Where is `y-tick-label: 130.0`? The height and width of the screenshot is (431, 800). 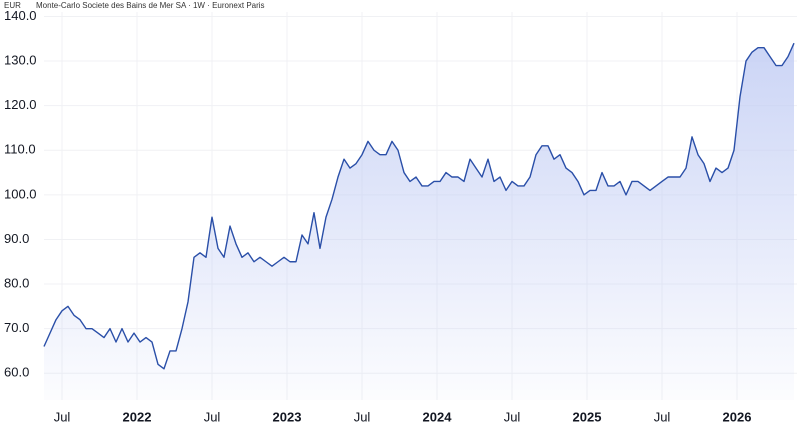 y-tick-label: 130.0 is located at coordinates (20, 59).